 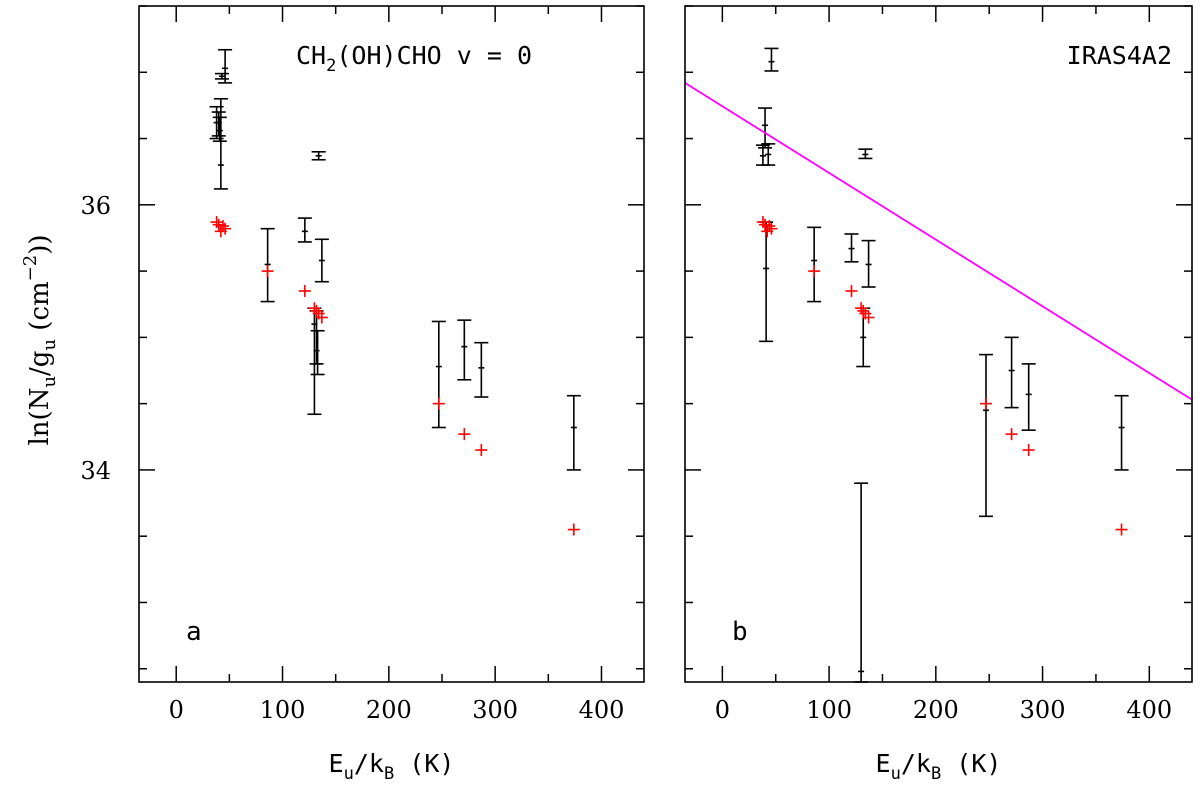 What do you see at coordinates (1119, 55) in the screenshot?
I see `panel-b-title: IRAS4A2` at bounding box center [1119, 55].